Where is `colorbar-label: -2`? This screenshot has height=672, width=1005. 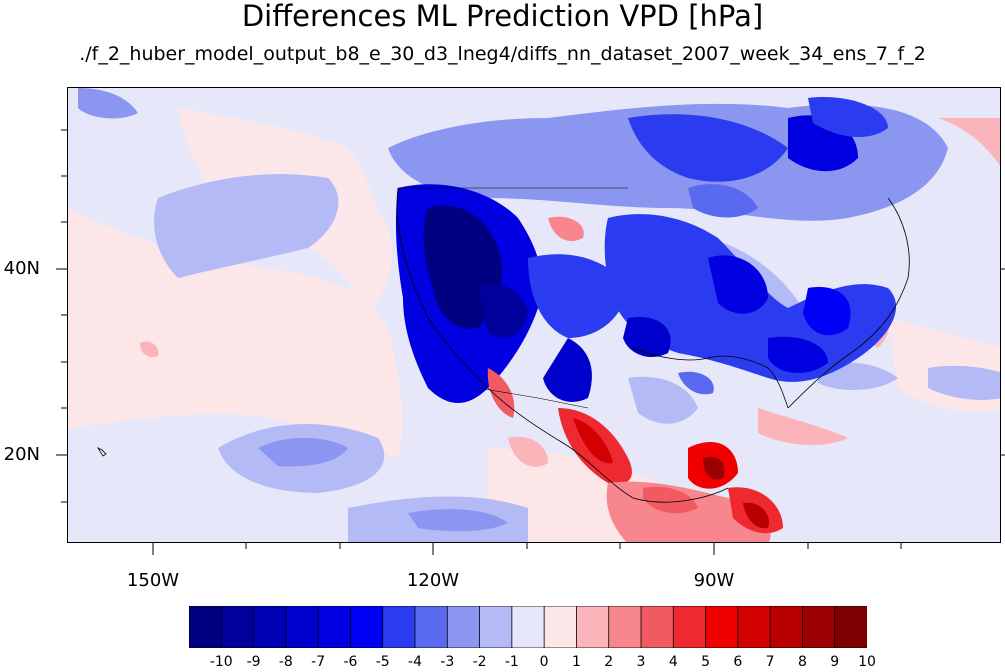
colorbar-label: -2 is located at coordinates (479, 662).